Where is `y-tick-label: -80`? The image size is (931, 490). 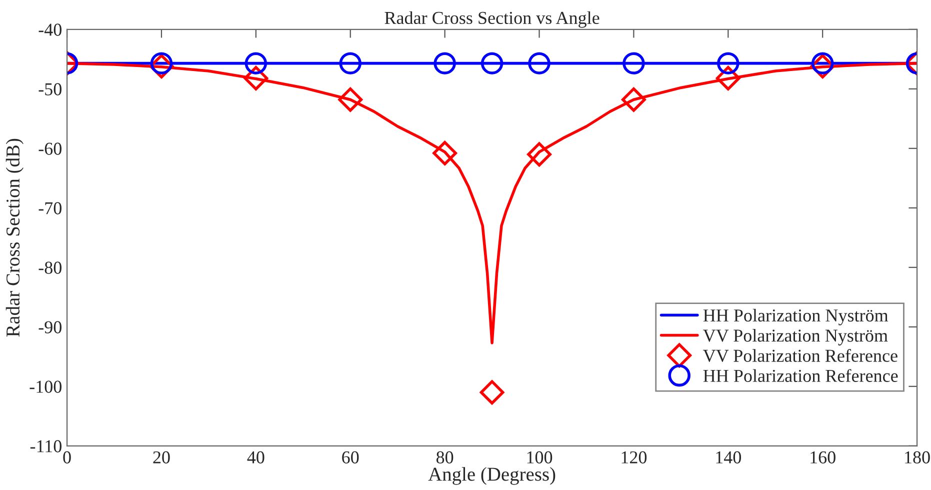
y-tick-label: -80 is located at coordinates (50, 268).